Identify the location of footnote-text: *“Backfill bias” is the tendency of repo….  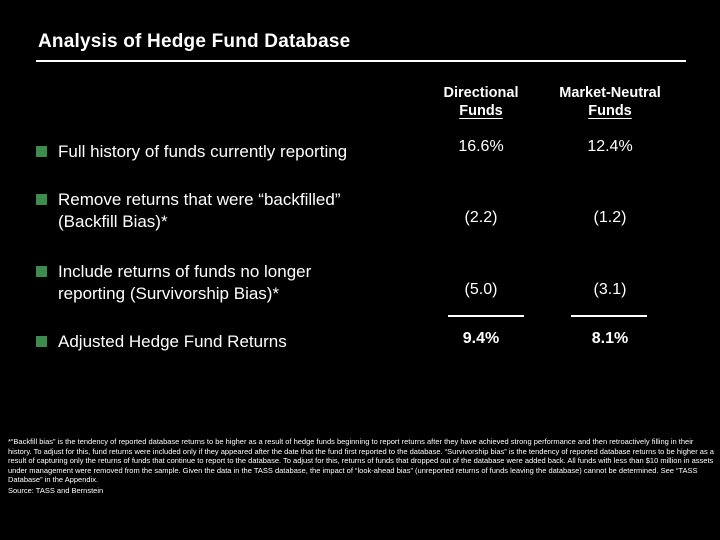
(361, 461).